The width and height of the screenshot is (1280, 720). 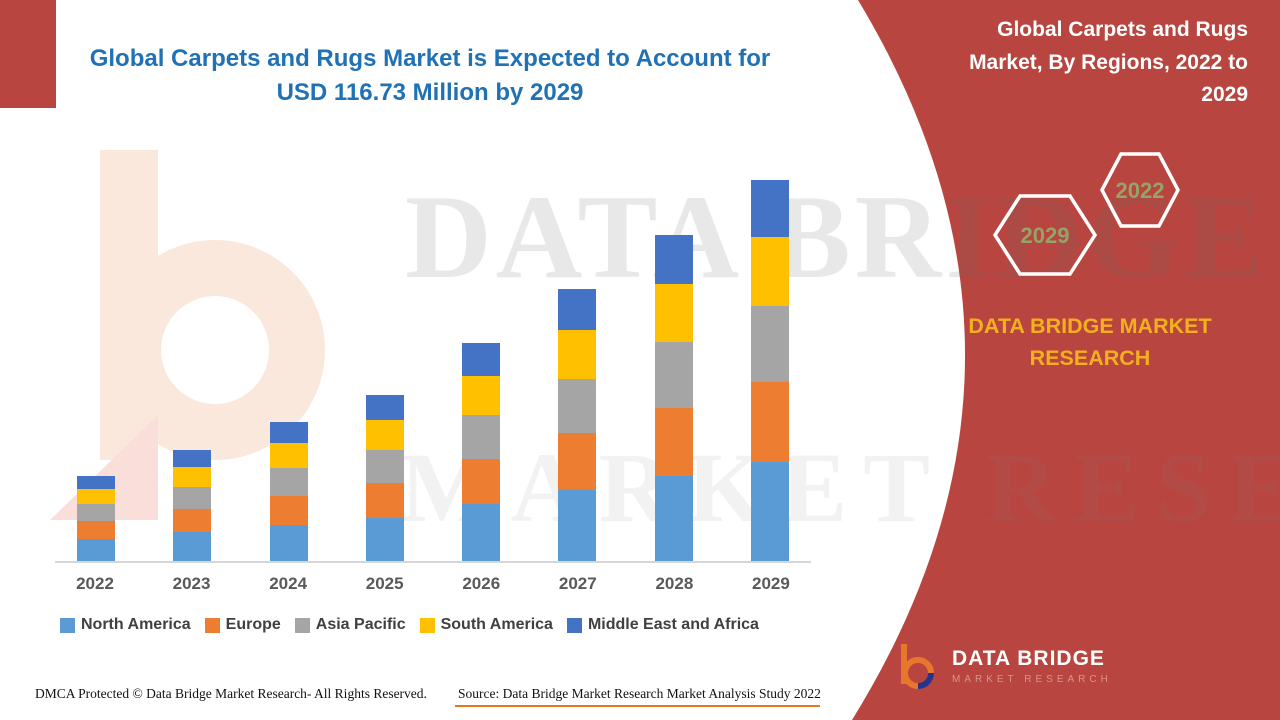 I want to click on bar-2029, so click(x=769, y=370).